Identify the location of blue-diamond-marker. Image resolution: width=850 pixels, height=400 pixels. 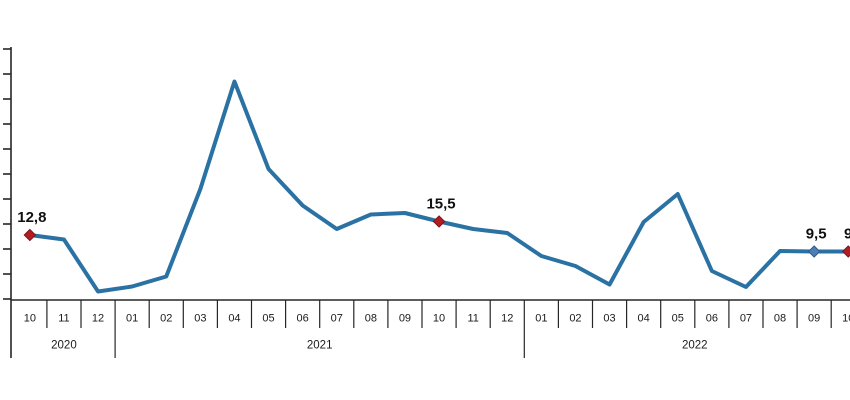
(814, 251).